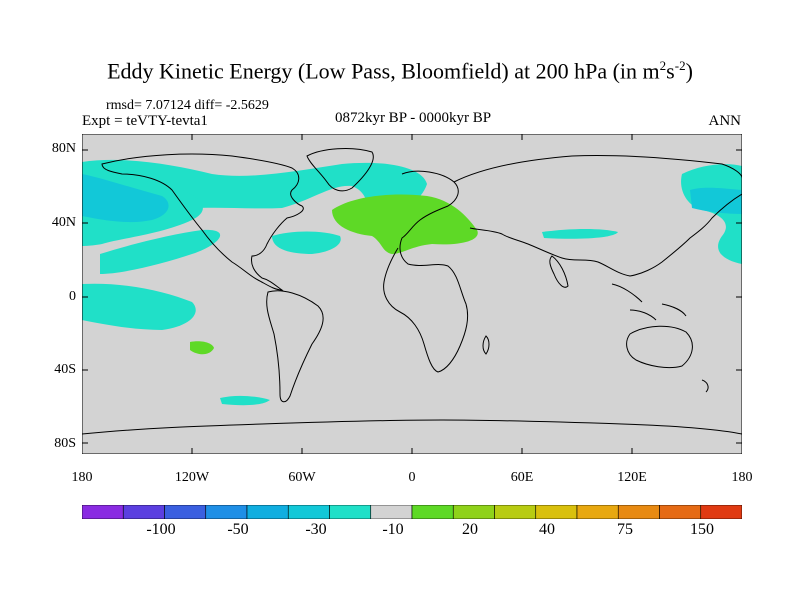 The width and height of the screenshot is (800, 600). What do you see at coordinates (412, 477) in the screenshot?
I see `lon-tick-label: 0` at bounding box center [412, 477].